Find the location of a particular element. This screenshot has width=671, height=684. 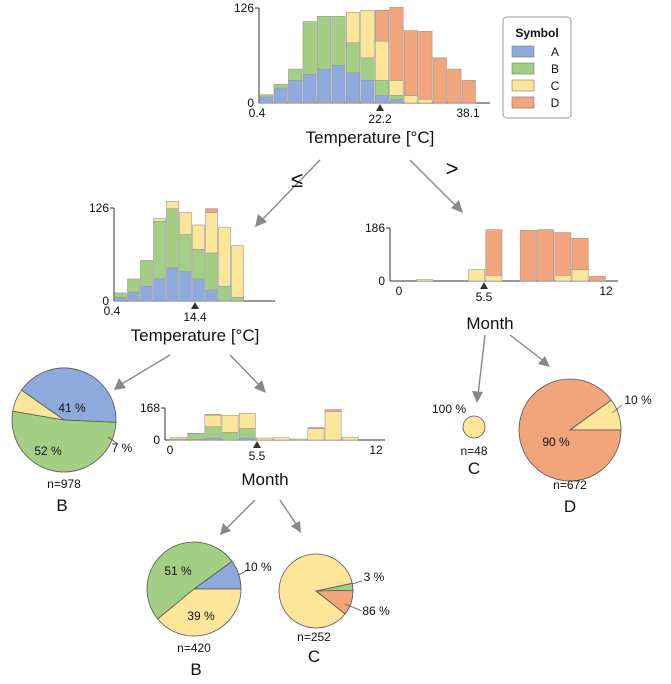

legend-label-b: B is located at coordinates (555, 69).